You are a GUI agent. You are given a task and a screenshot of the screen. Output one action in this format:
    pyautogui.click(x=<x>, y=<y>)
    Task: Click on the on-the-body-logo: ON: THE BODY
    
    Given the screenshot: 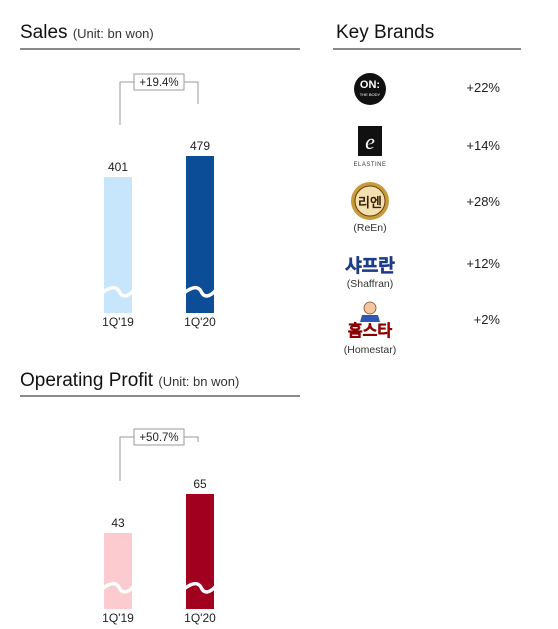 What is the action you would take?
    pyautogui.click(x=370, y=91)
    